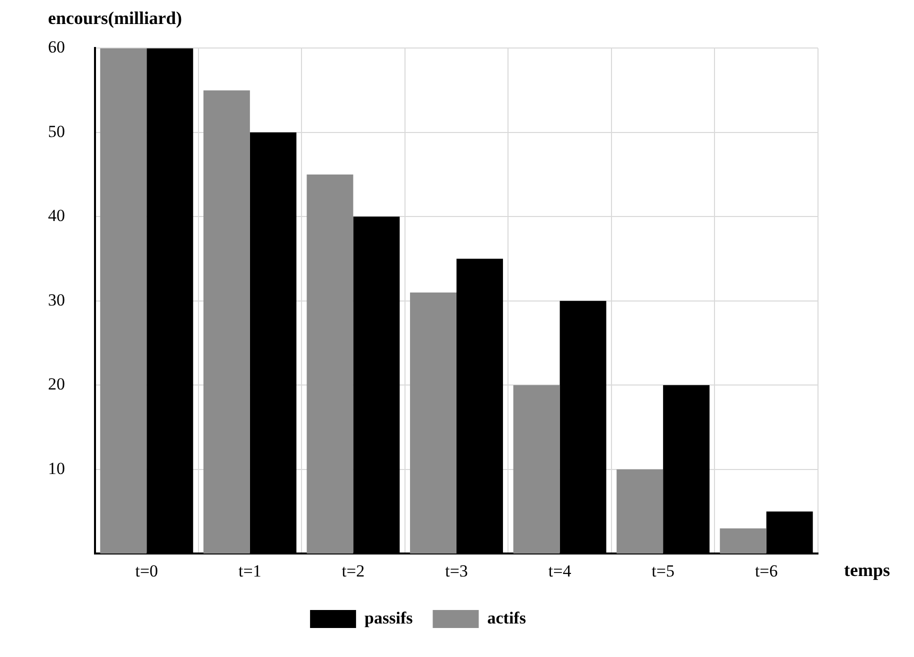 This screenshot has height=657, width=914. Describe the element at coordinates (389, 618) in the screenshot. I see `legend-label: passifs` at that location.